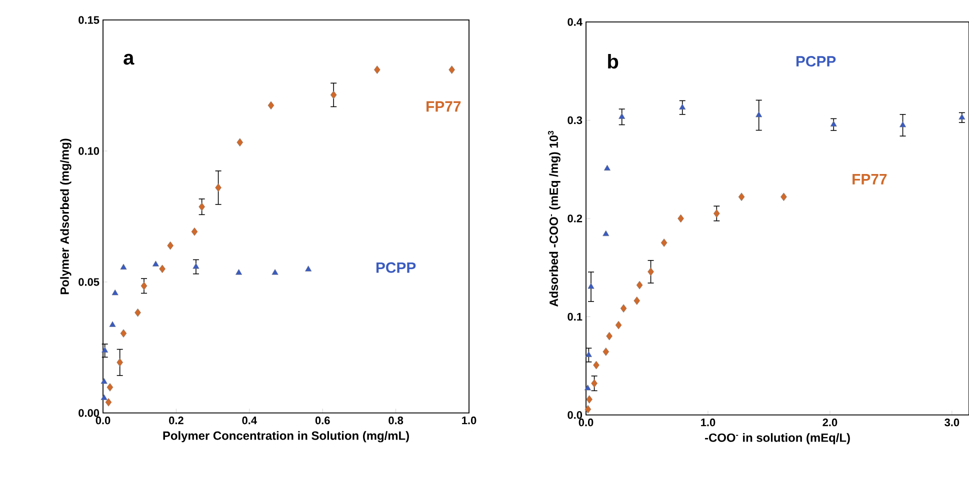  What do you see at coordinates (66, 216) in the screenshot?
I see `y-axis-title: Polymer Adsorbed (mg/mg)` at bounding box center [66, 216].